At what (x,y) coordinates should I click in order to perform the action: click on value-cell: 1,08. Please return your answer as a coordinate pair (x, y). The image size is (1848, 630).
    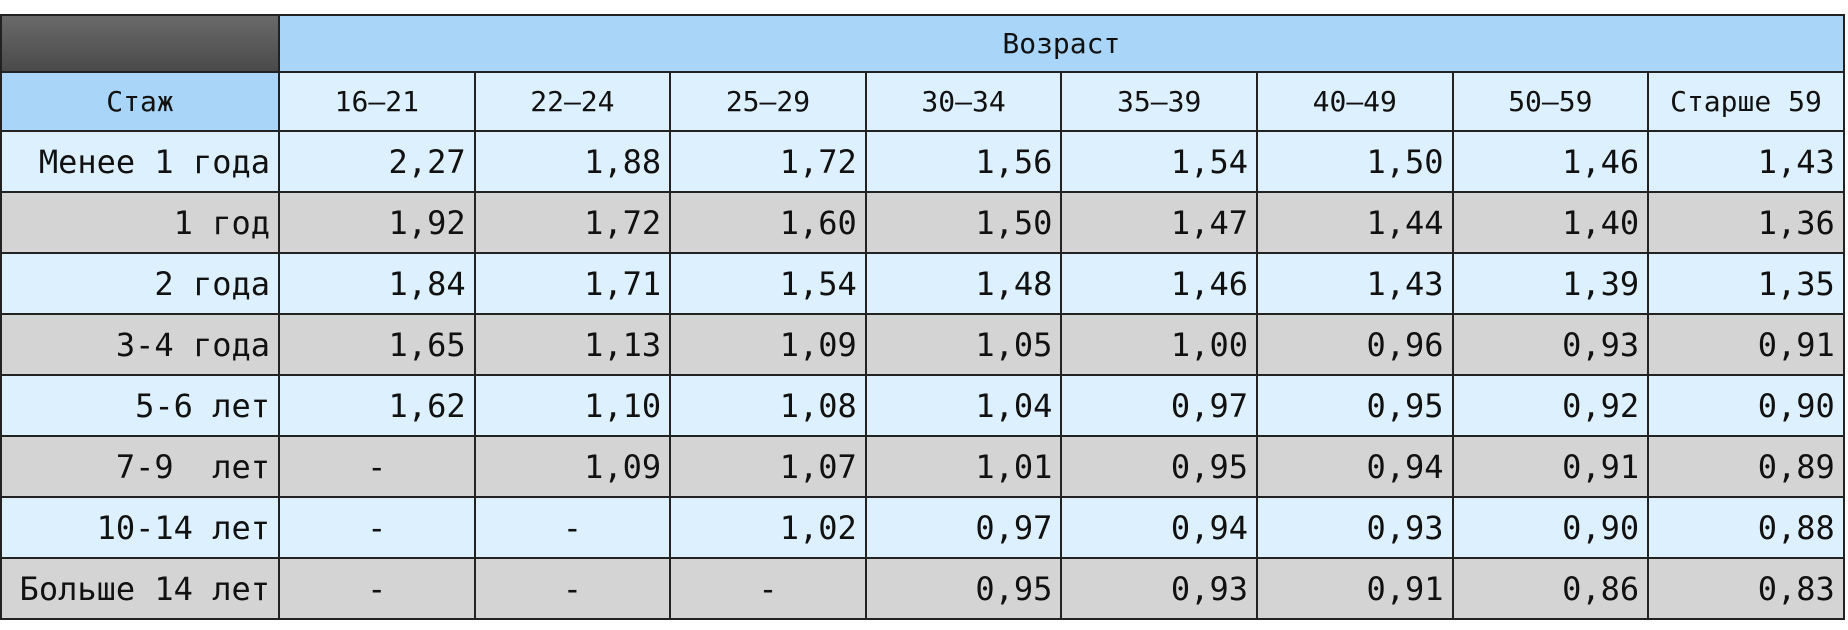
    Looking at the image, I should click on (768, 405).